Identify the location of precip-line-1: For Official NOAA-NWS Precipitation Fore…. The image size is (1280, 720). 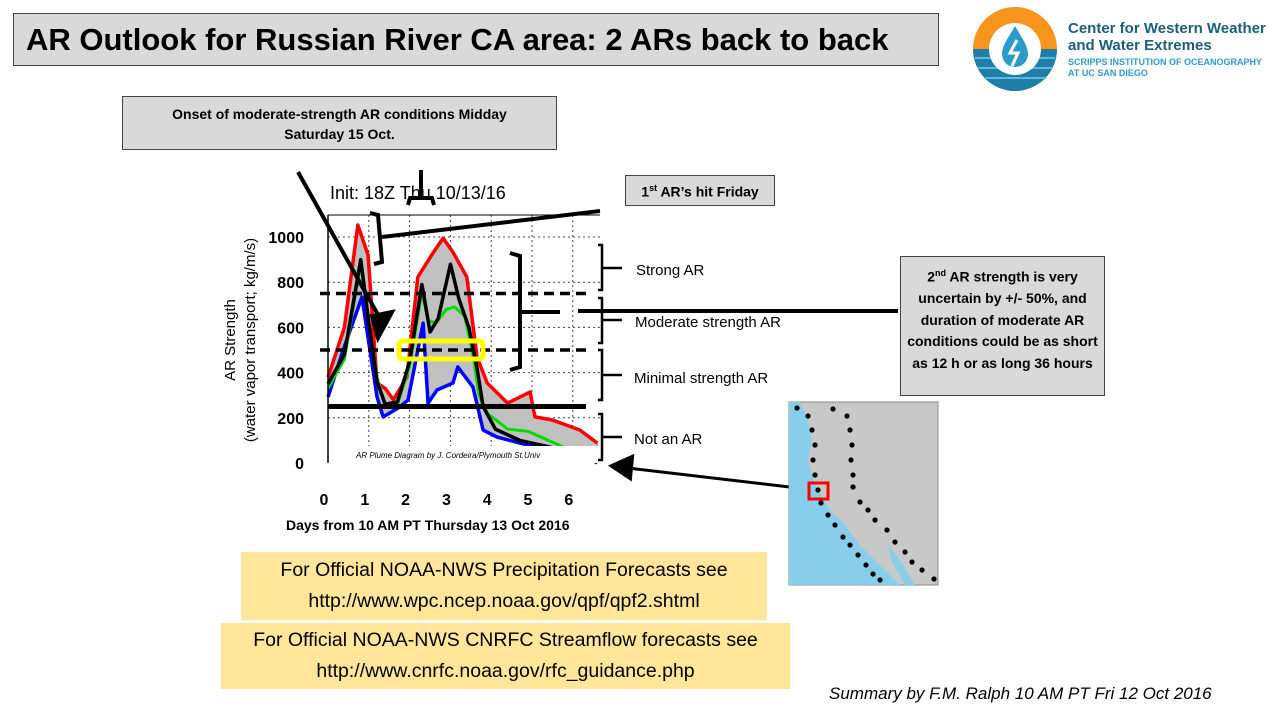
(504, 570).